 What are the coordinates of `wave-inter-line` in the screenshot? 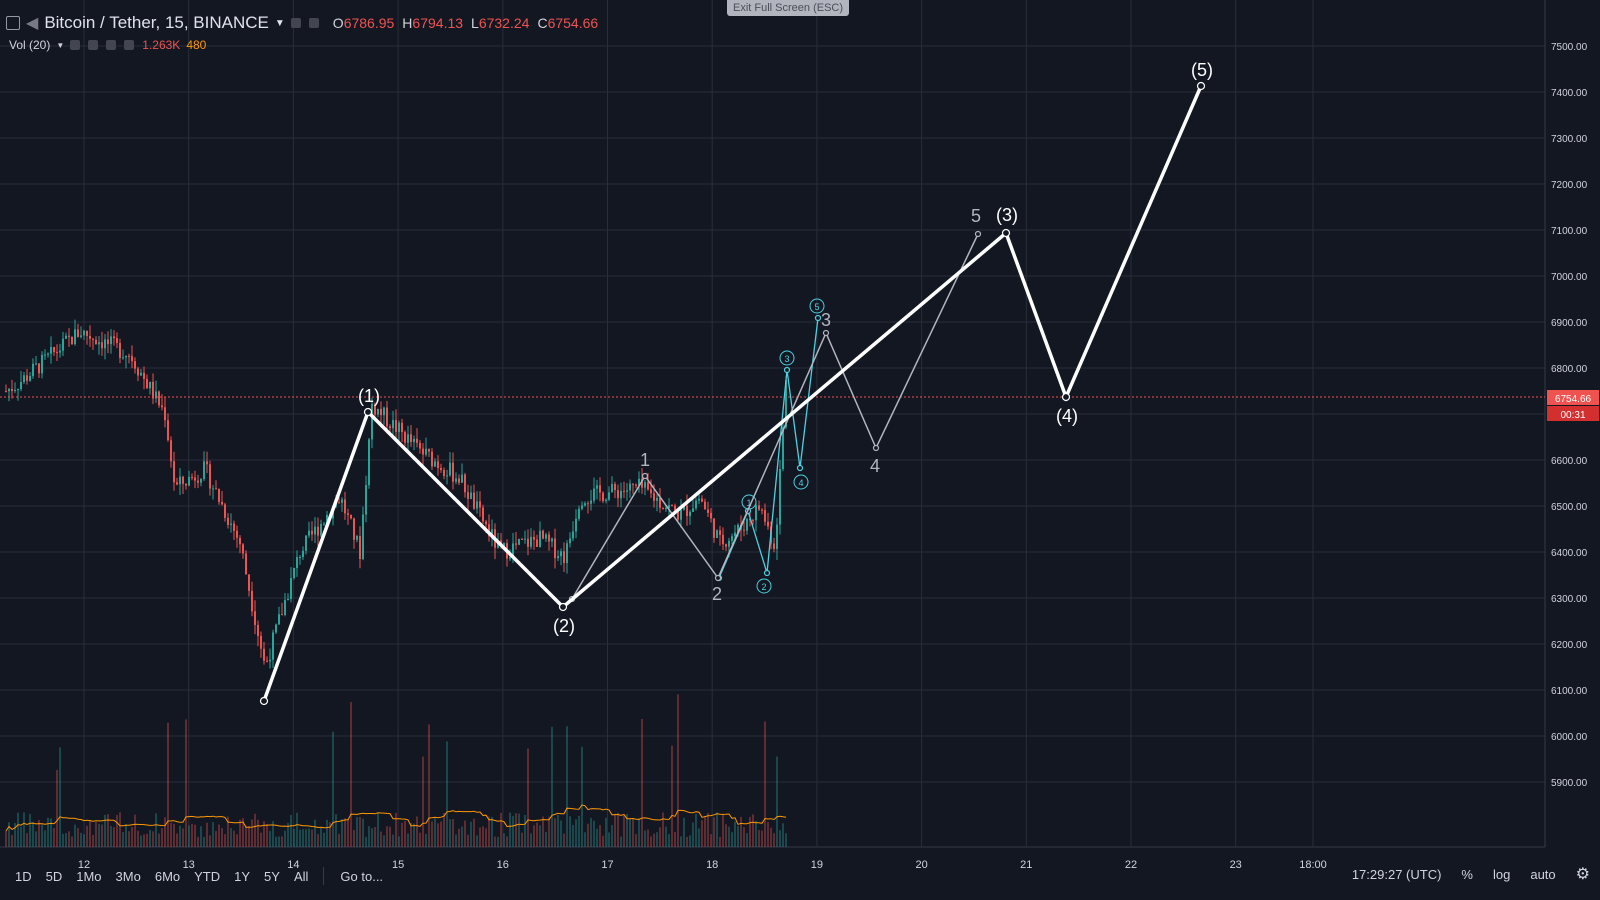 It's located at (775, 416).